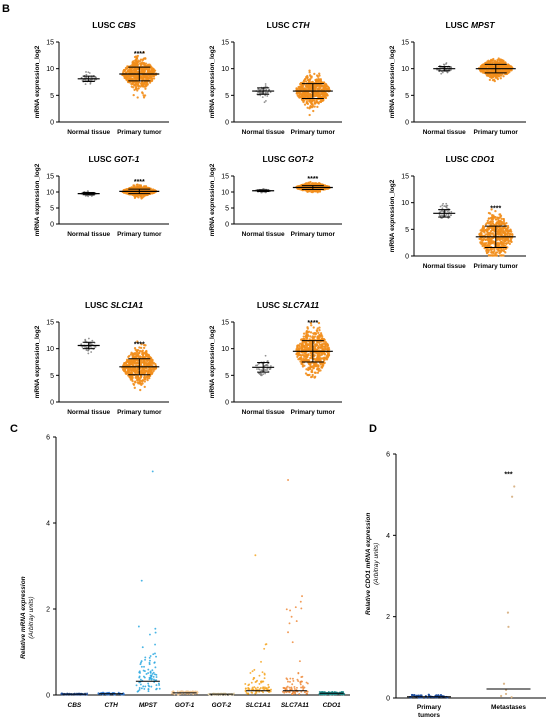 This screenshot has width=550, height=721. I want to click on significance-marker: ****, so click(312, 323).